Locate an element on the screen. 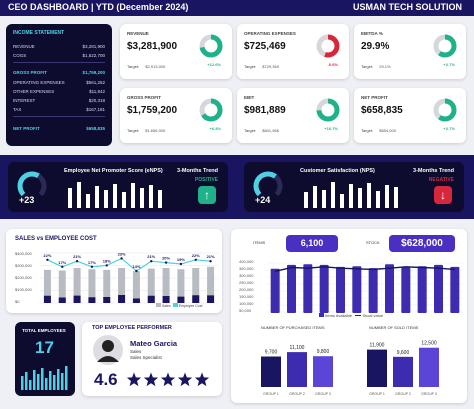  sales-chart-title: SALES vs EMPLOYEE COST is located at coordinates (56, 239).